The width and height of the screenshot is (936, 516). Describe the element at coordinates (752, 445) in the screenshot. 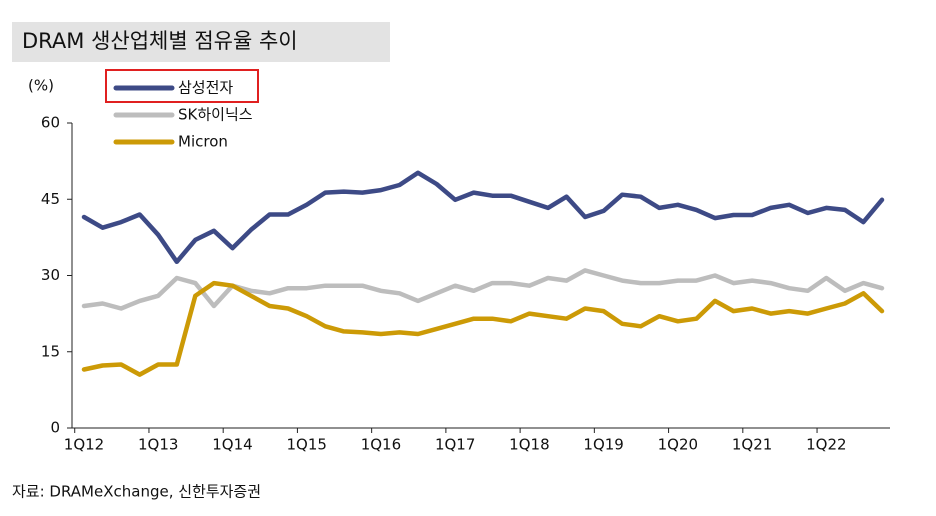

I see `x-tick-label: 1Q21` at that location.